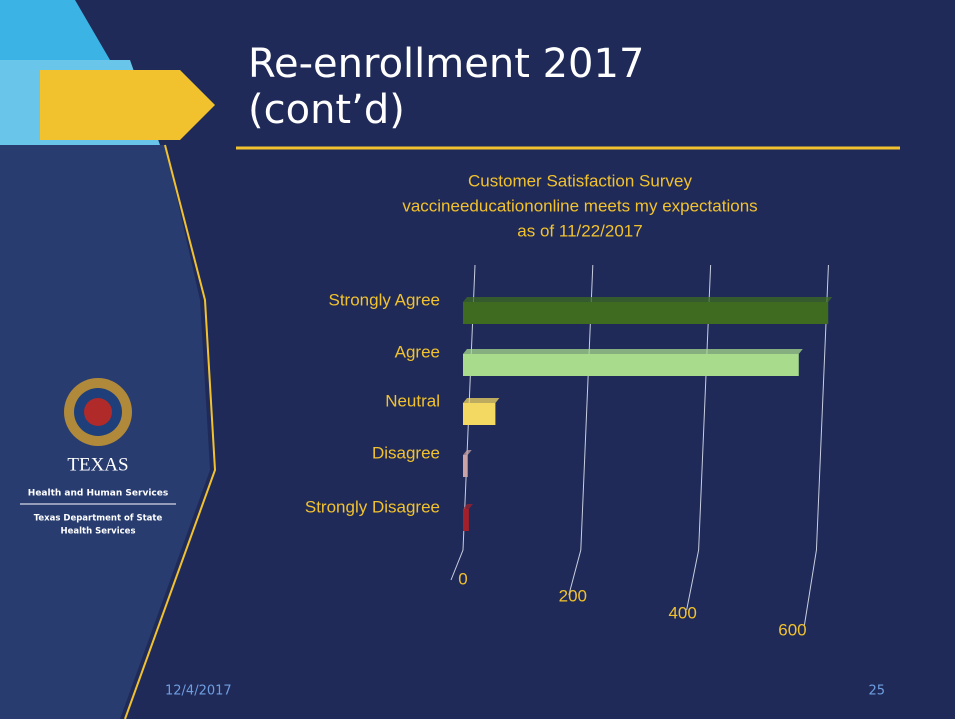  I want to click on x-tick-label: 0, so click(462, 578).